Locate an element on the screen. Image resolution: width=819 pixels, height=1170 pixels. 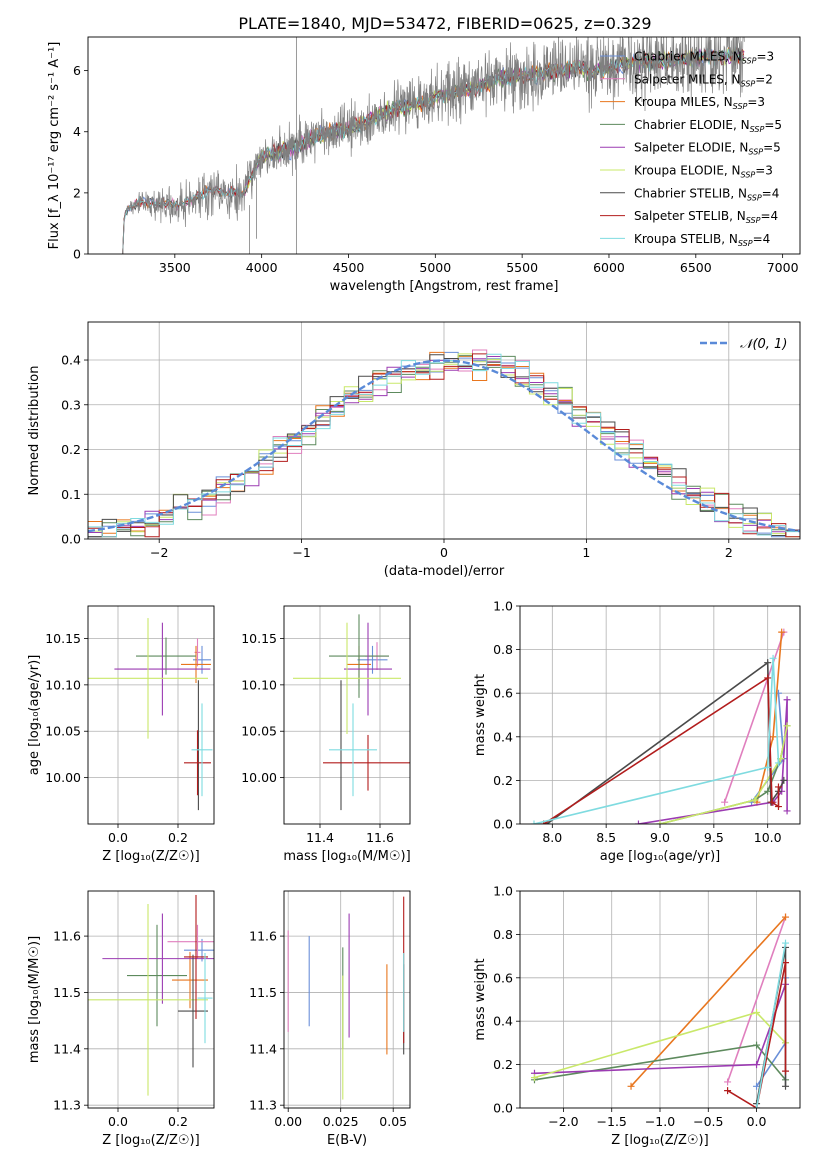
tick-label: 8.5 is located at coordinates (606, 837).